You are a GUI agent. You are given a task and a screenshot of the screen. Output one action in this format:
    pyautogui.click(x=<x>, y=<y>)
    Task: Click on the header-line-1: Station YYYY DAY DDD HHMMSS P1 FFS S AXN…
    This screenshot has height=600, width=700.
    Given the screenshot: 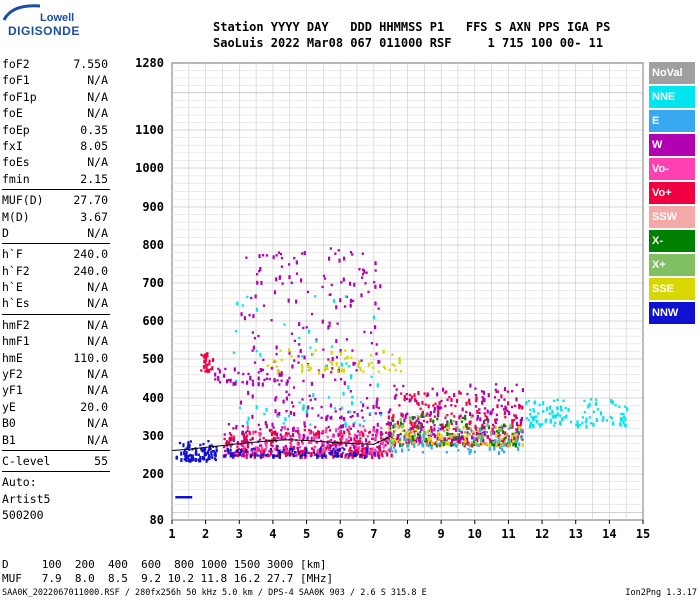 What is the action you would take?
    pyautogui.click(x=412, y=27)
    